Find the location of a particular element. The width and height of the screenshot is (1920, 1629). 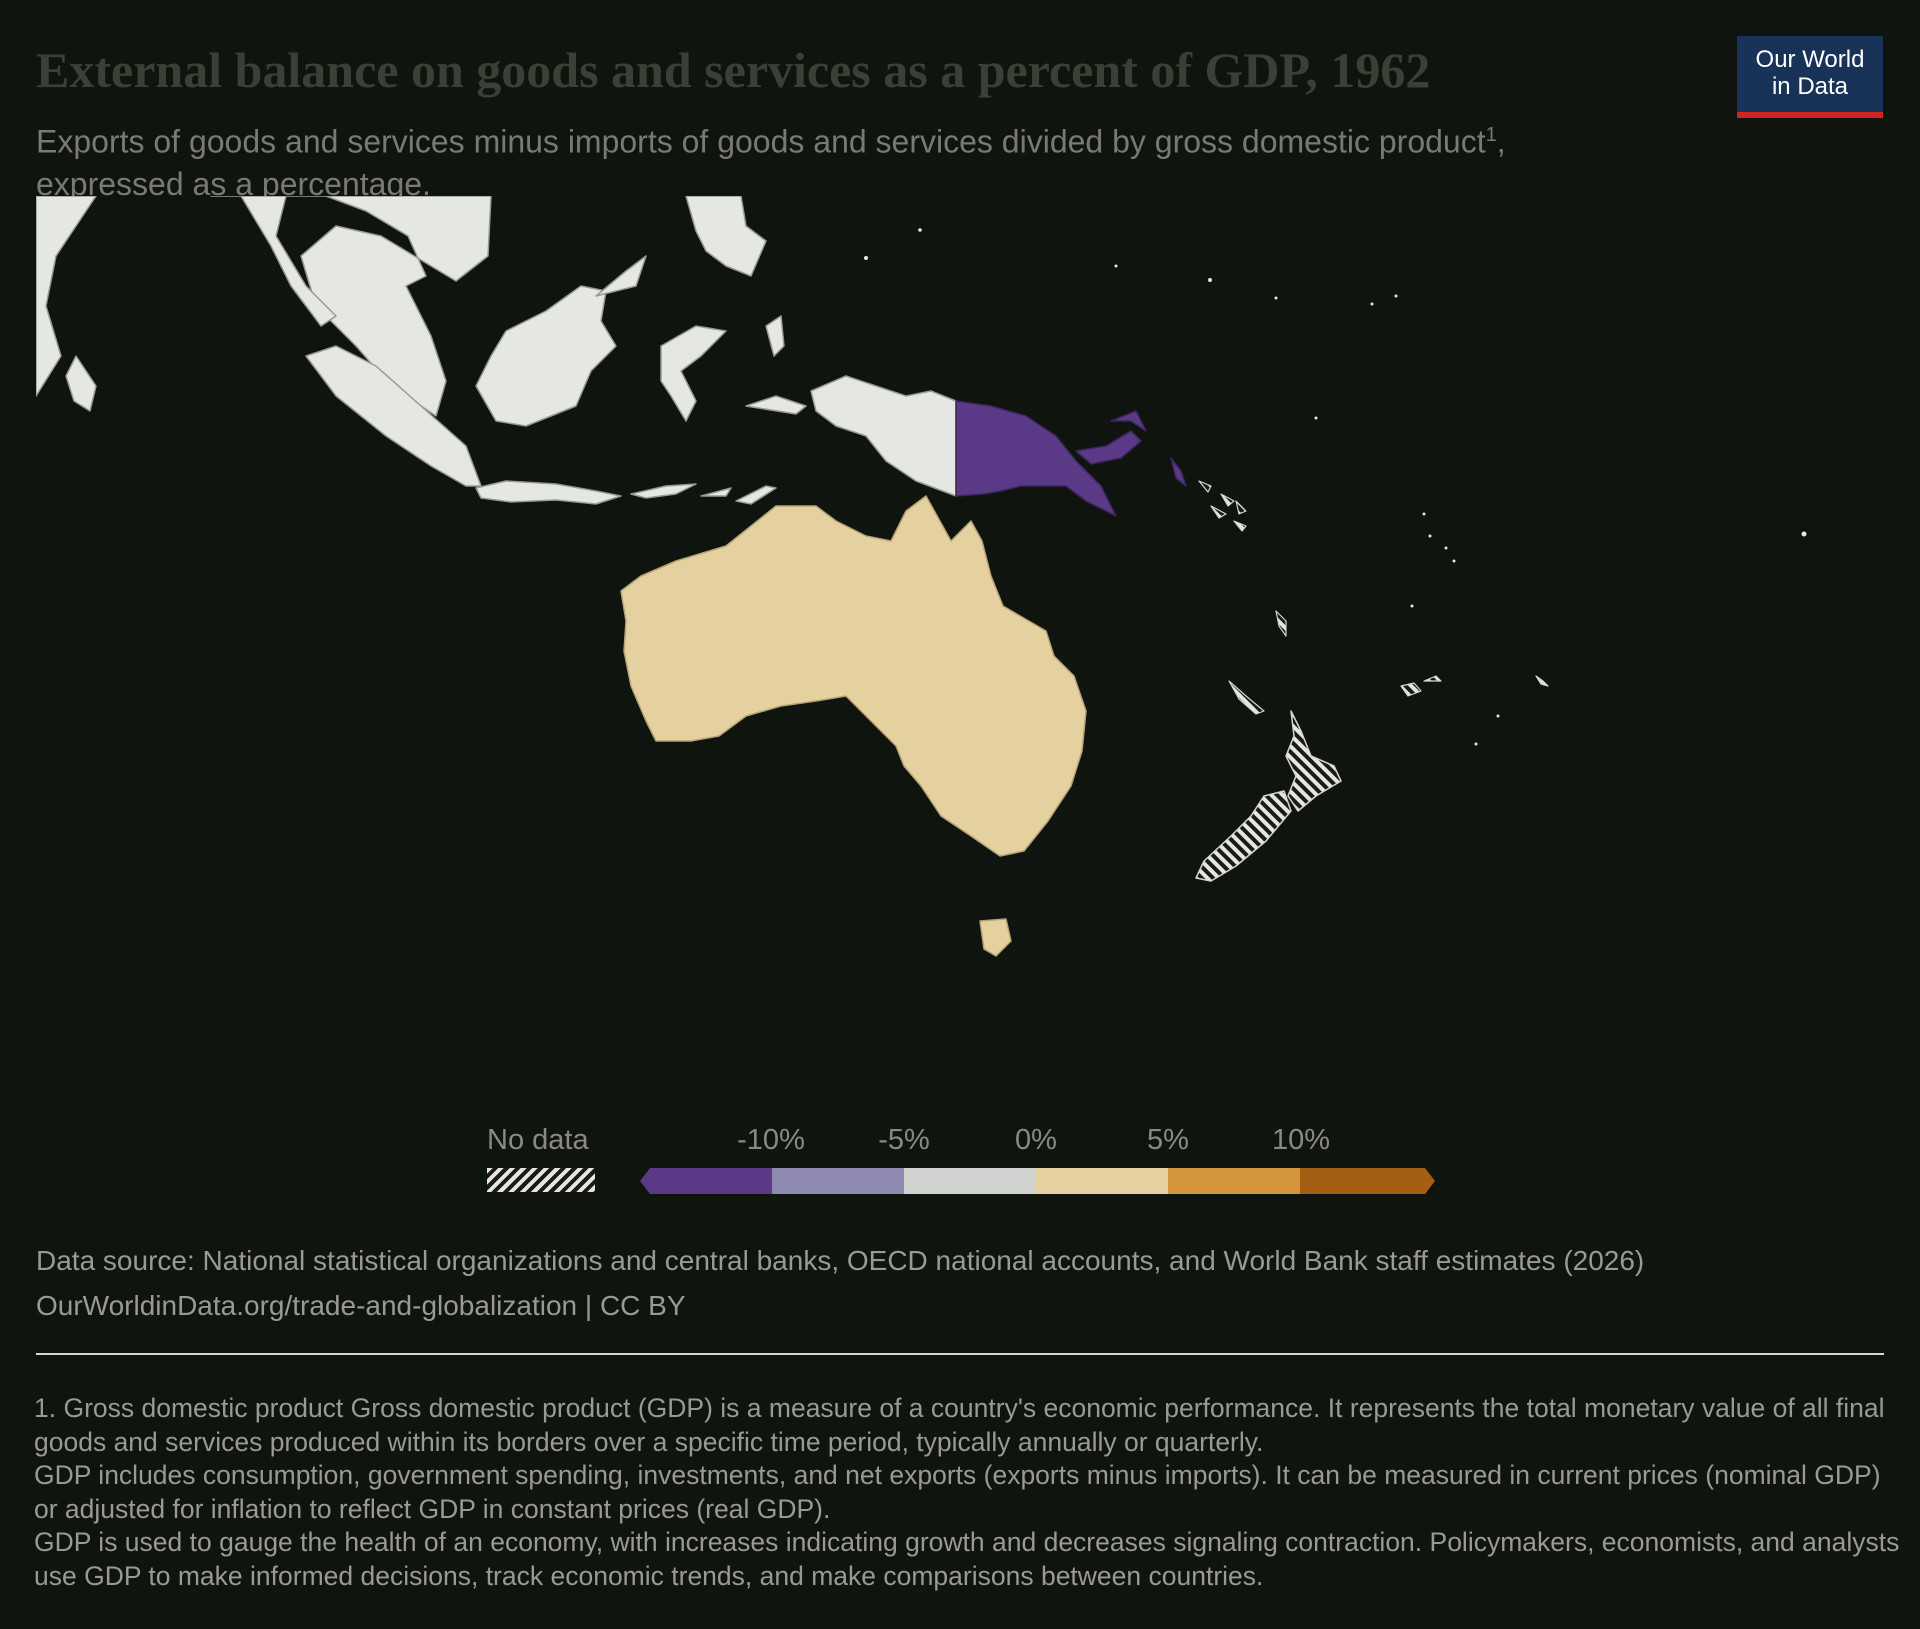

region-bougainville is located at coordinates (1178, 472).